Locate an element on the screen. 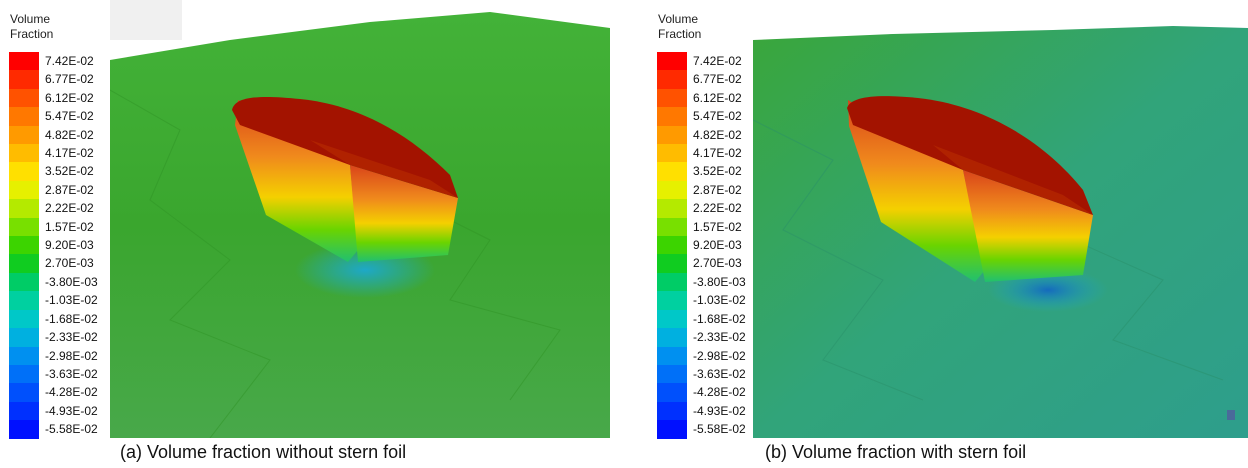 Image resolution: width=1248 pixels, height=468 pixels. legend-row: -3.63E-02 is located at coordinates (69, 374).